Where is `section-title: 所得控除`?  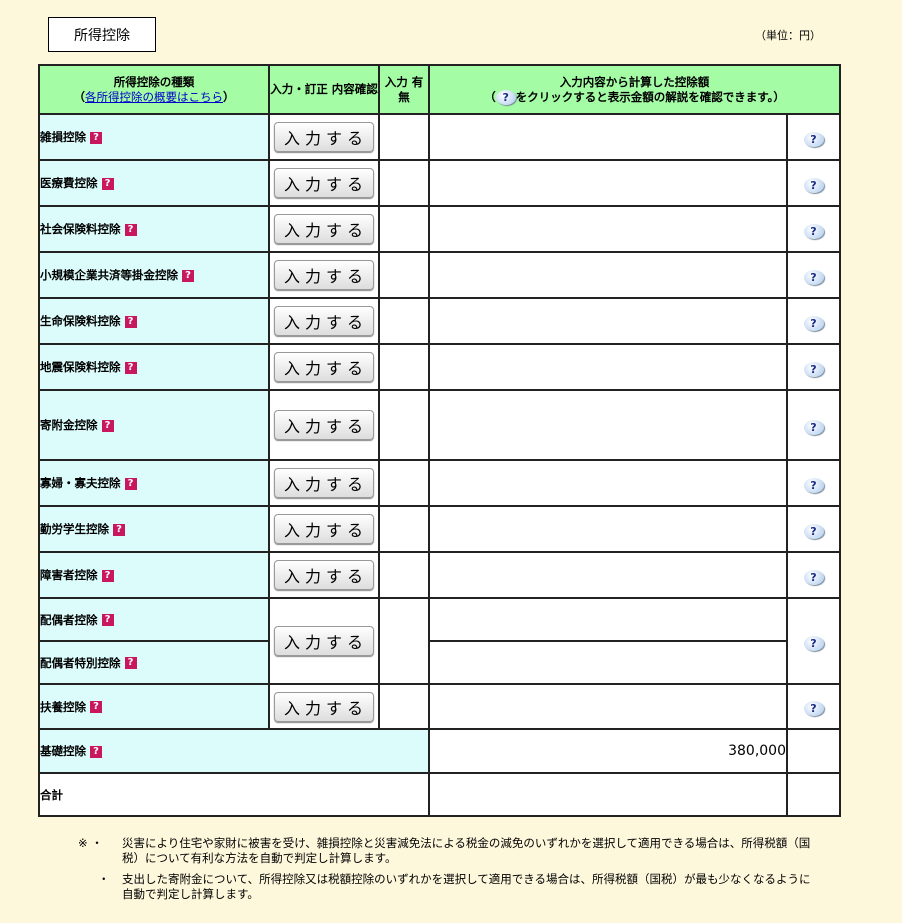 section-title: 所得控除 is located at coordinates (102, 34).